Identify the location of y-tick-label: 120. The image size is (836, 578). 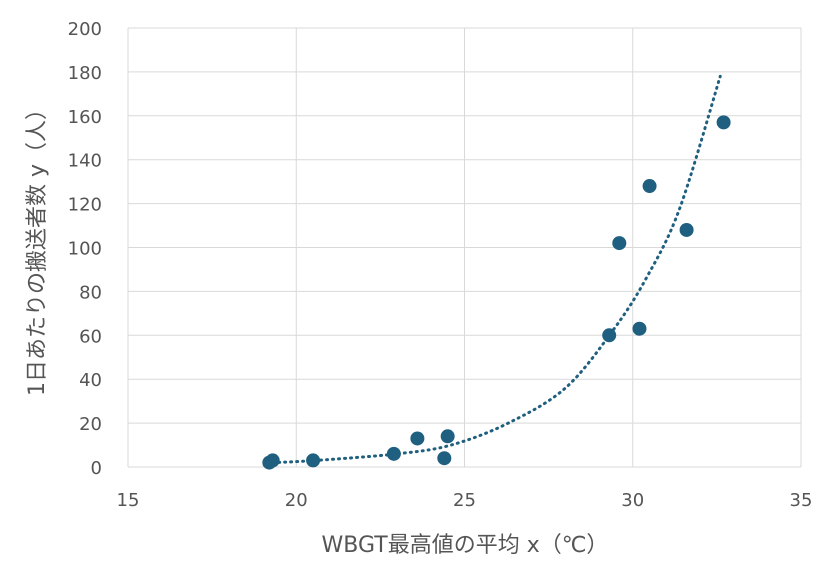
(85, 205).